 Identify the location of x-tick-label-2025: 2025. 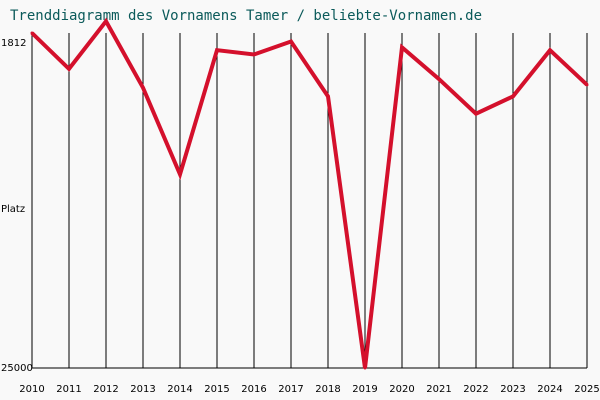
(586, 389).